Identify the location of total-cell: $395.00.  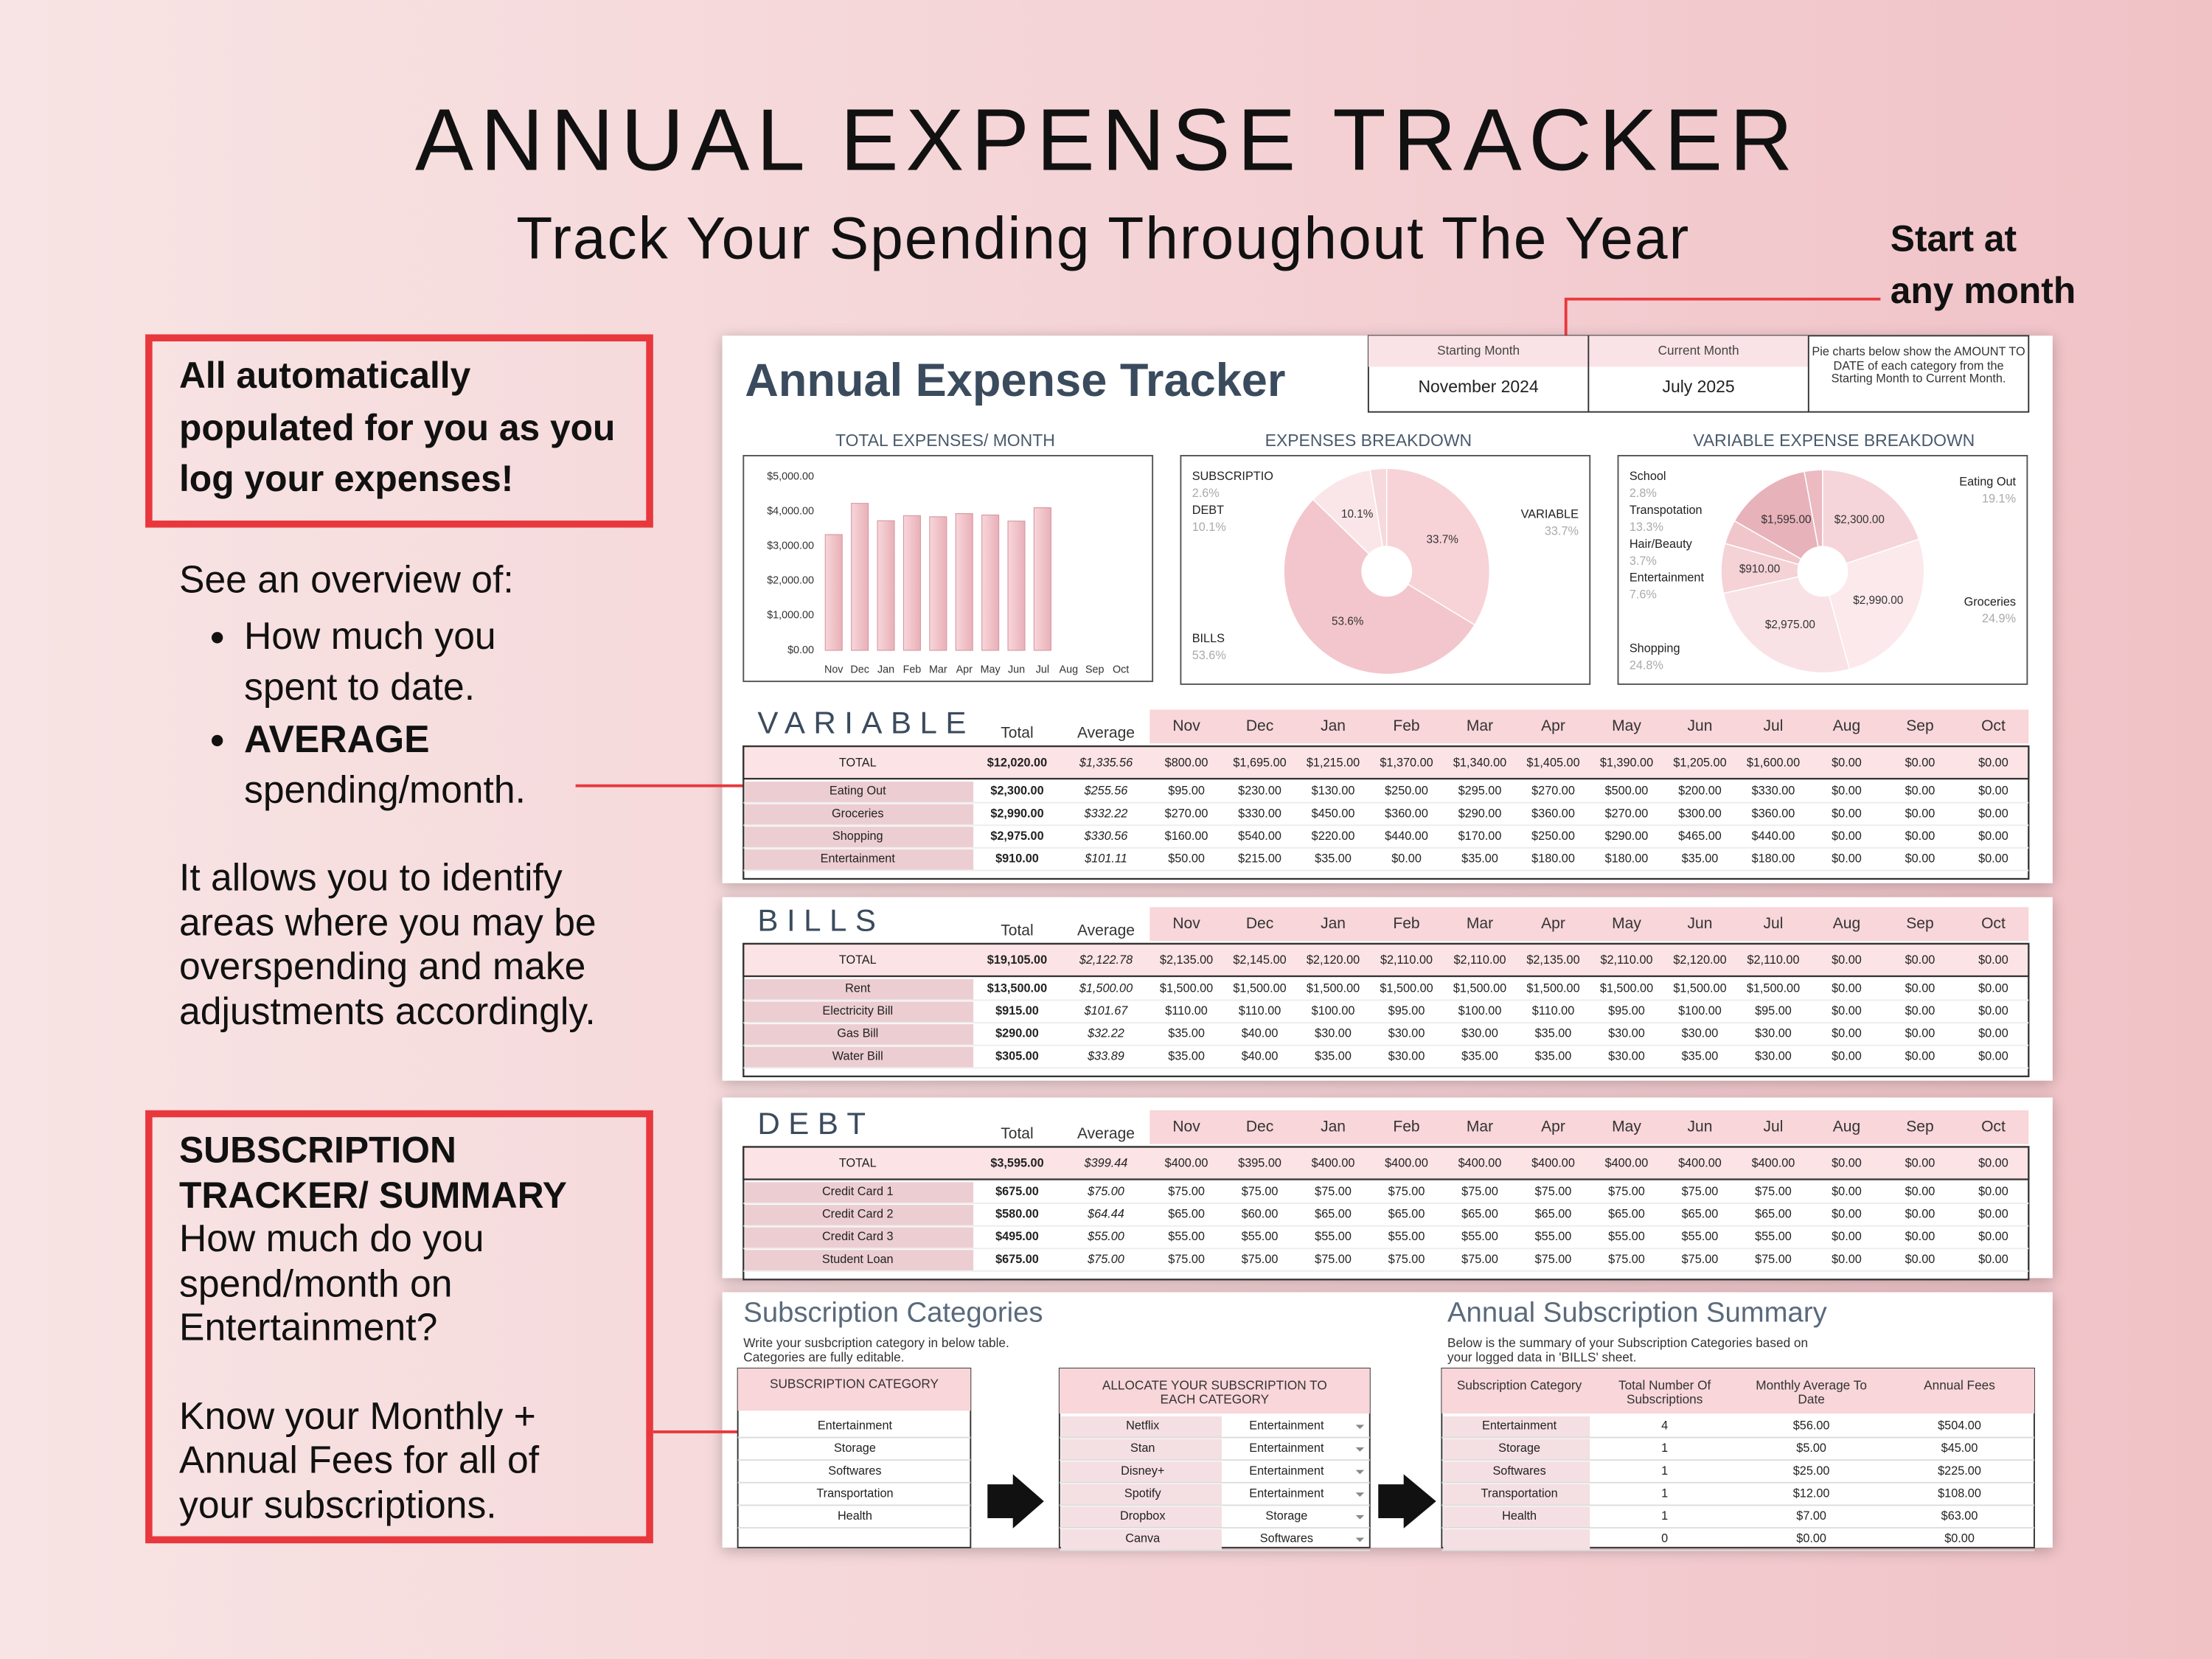
(1259, 1163).